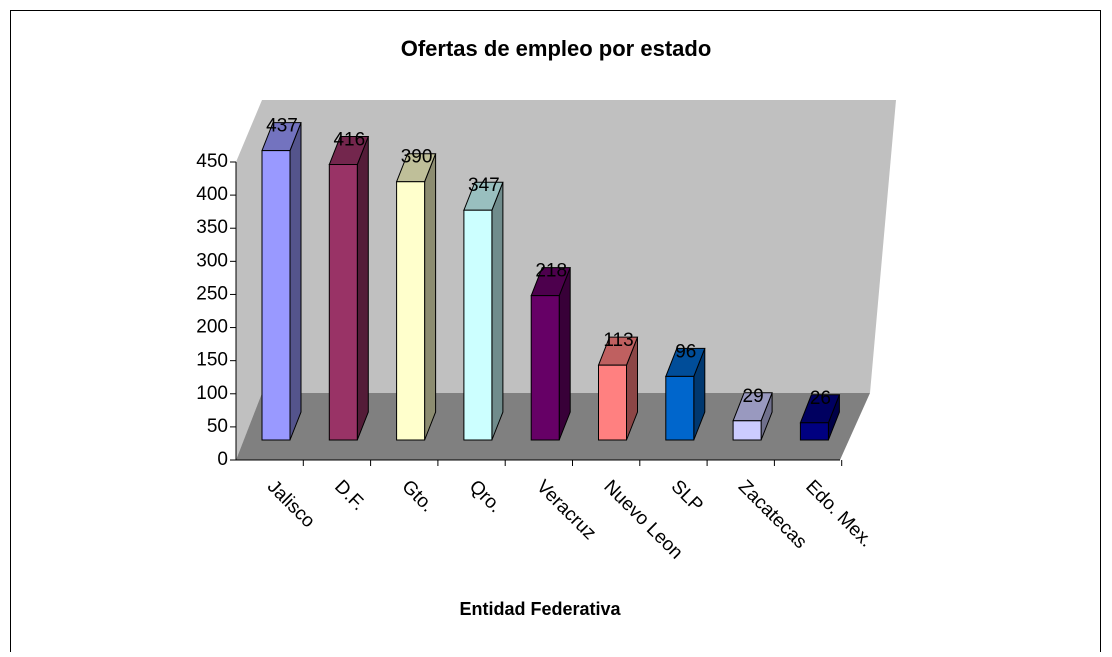 The image size is (1112, 657). What do you see at coordinates (212, 260) in the screenshot?
I see `y-tick-label: 300` at bounding box center [212, 260].